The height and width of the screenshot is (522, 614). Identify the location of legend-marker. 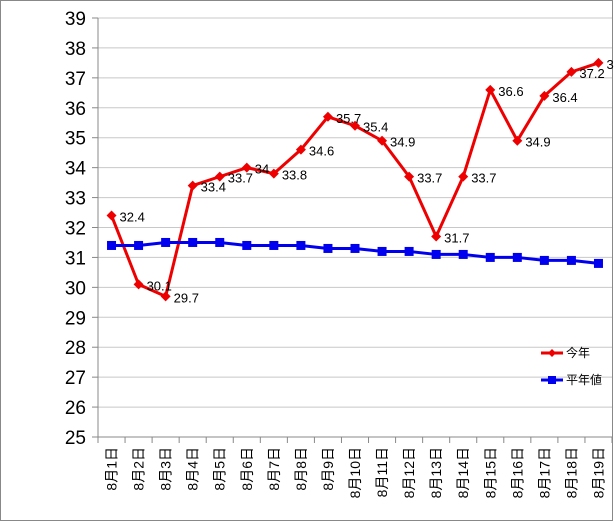
(552, 353).